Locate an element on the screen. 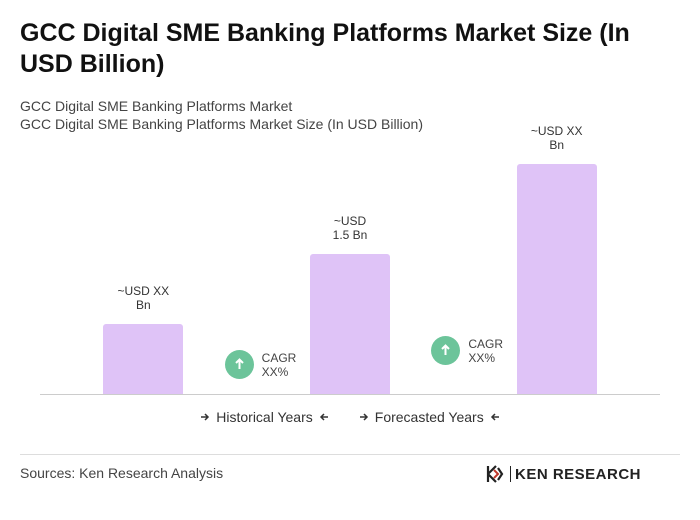 The height and width of the screenshot is (520, 700). logo-separator is located at coordinates (510, 474).